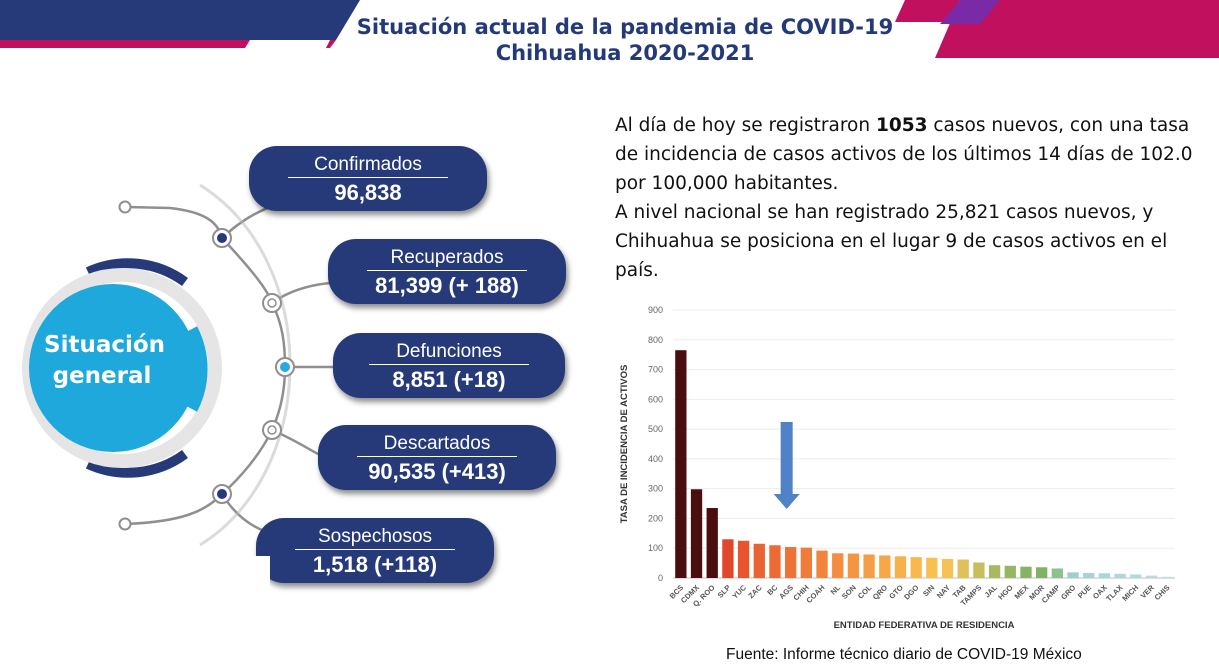  What do you see at coordinates (1151, 576) in the screenshot?
I see `bar-ver` at bounding box center [1151, 576].